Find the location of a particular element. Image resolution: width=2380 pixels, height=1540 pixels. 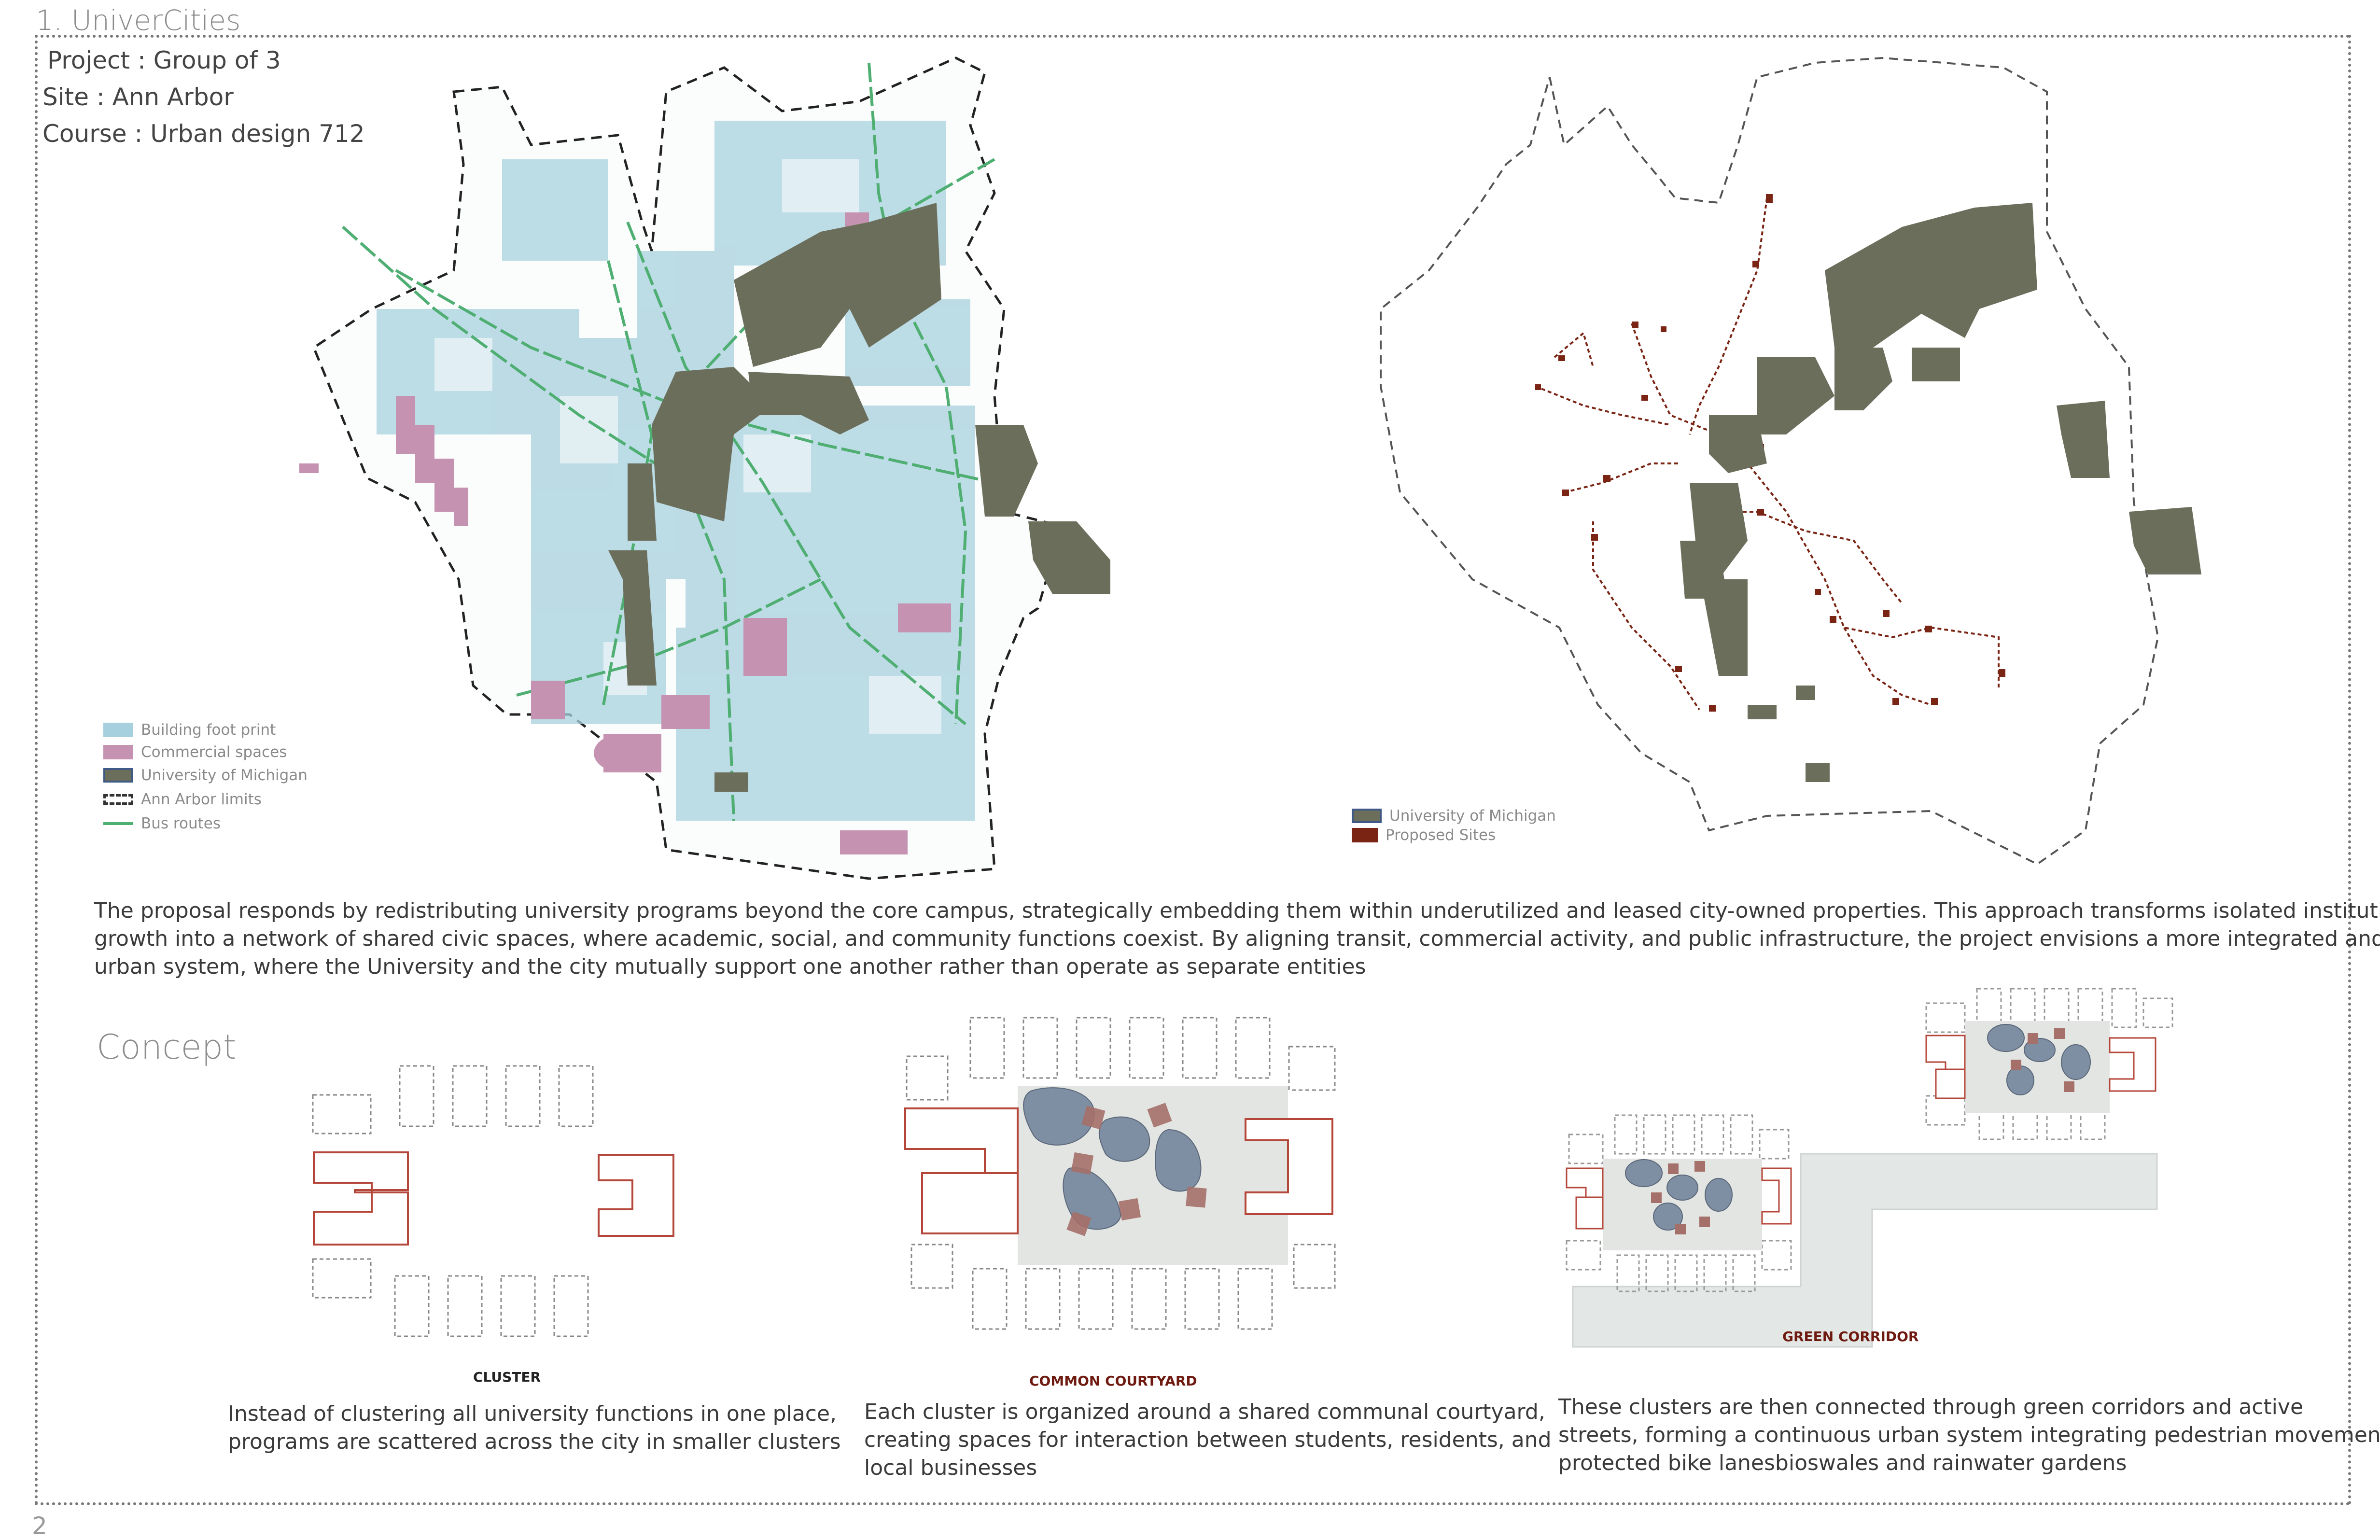

page-number: 2 is located at coordinates (40, 1526).